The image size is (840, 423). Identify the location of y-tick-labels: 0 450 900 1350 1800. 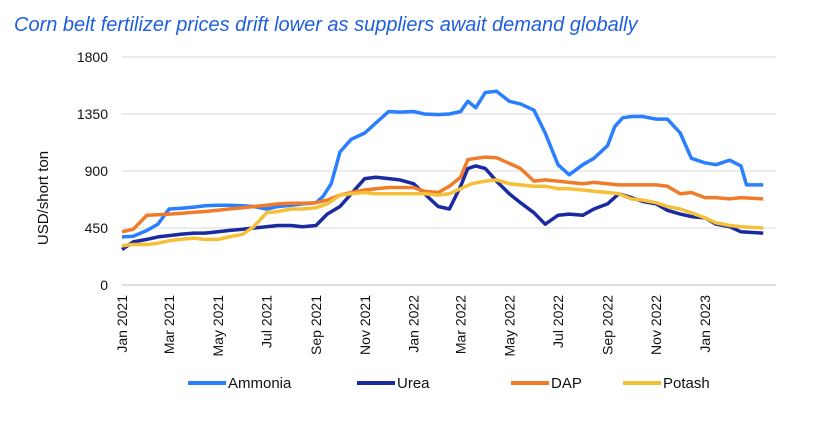
(92, 171).